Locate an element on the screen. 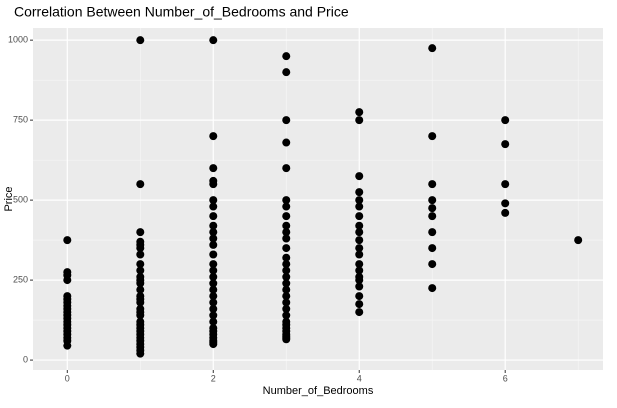 This screenshot has height=408, width=617. y-tick-label: 500 is located at coordinates (20, 199).